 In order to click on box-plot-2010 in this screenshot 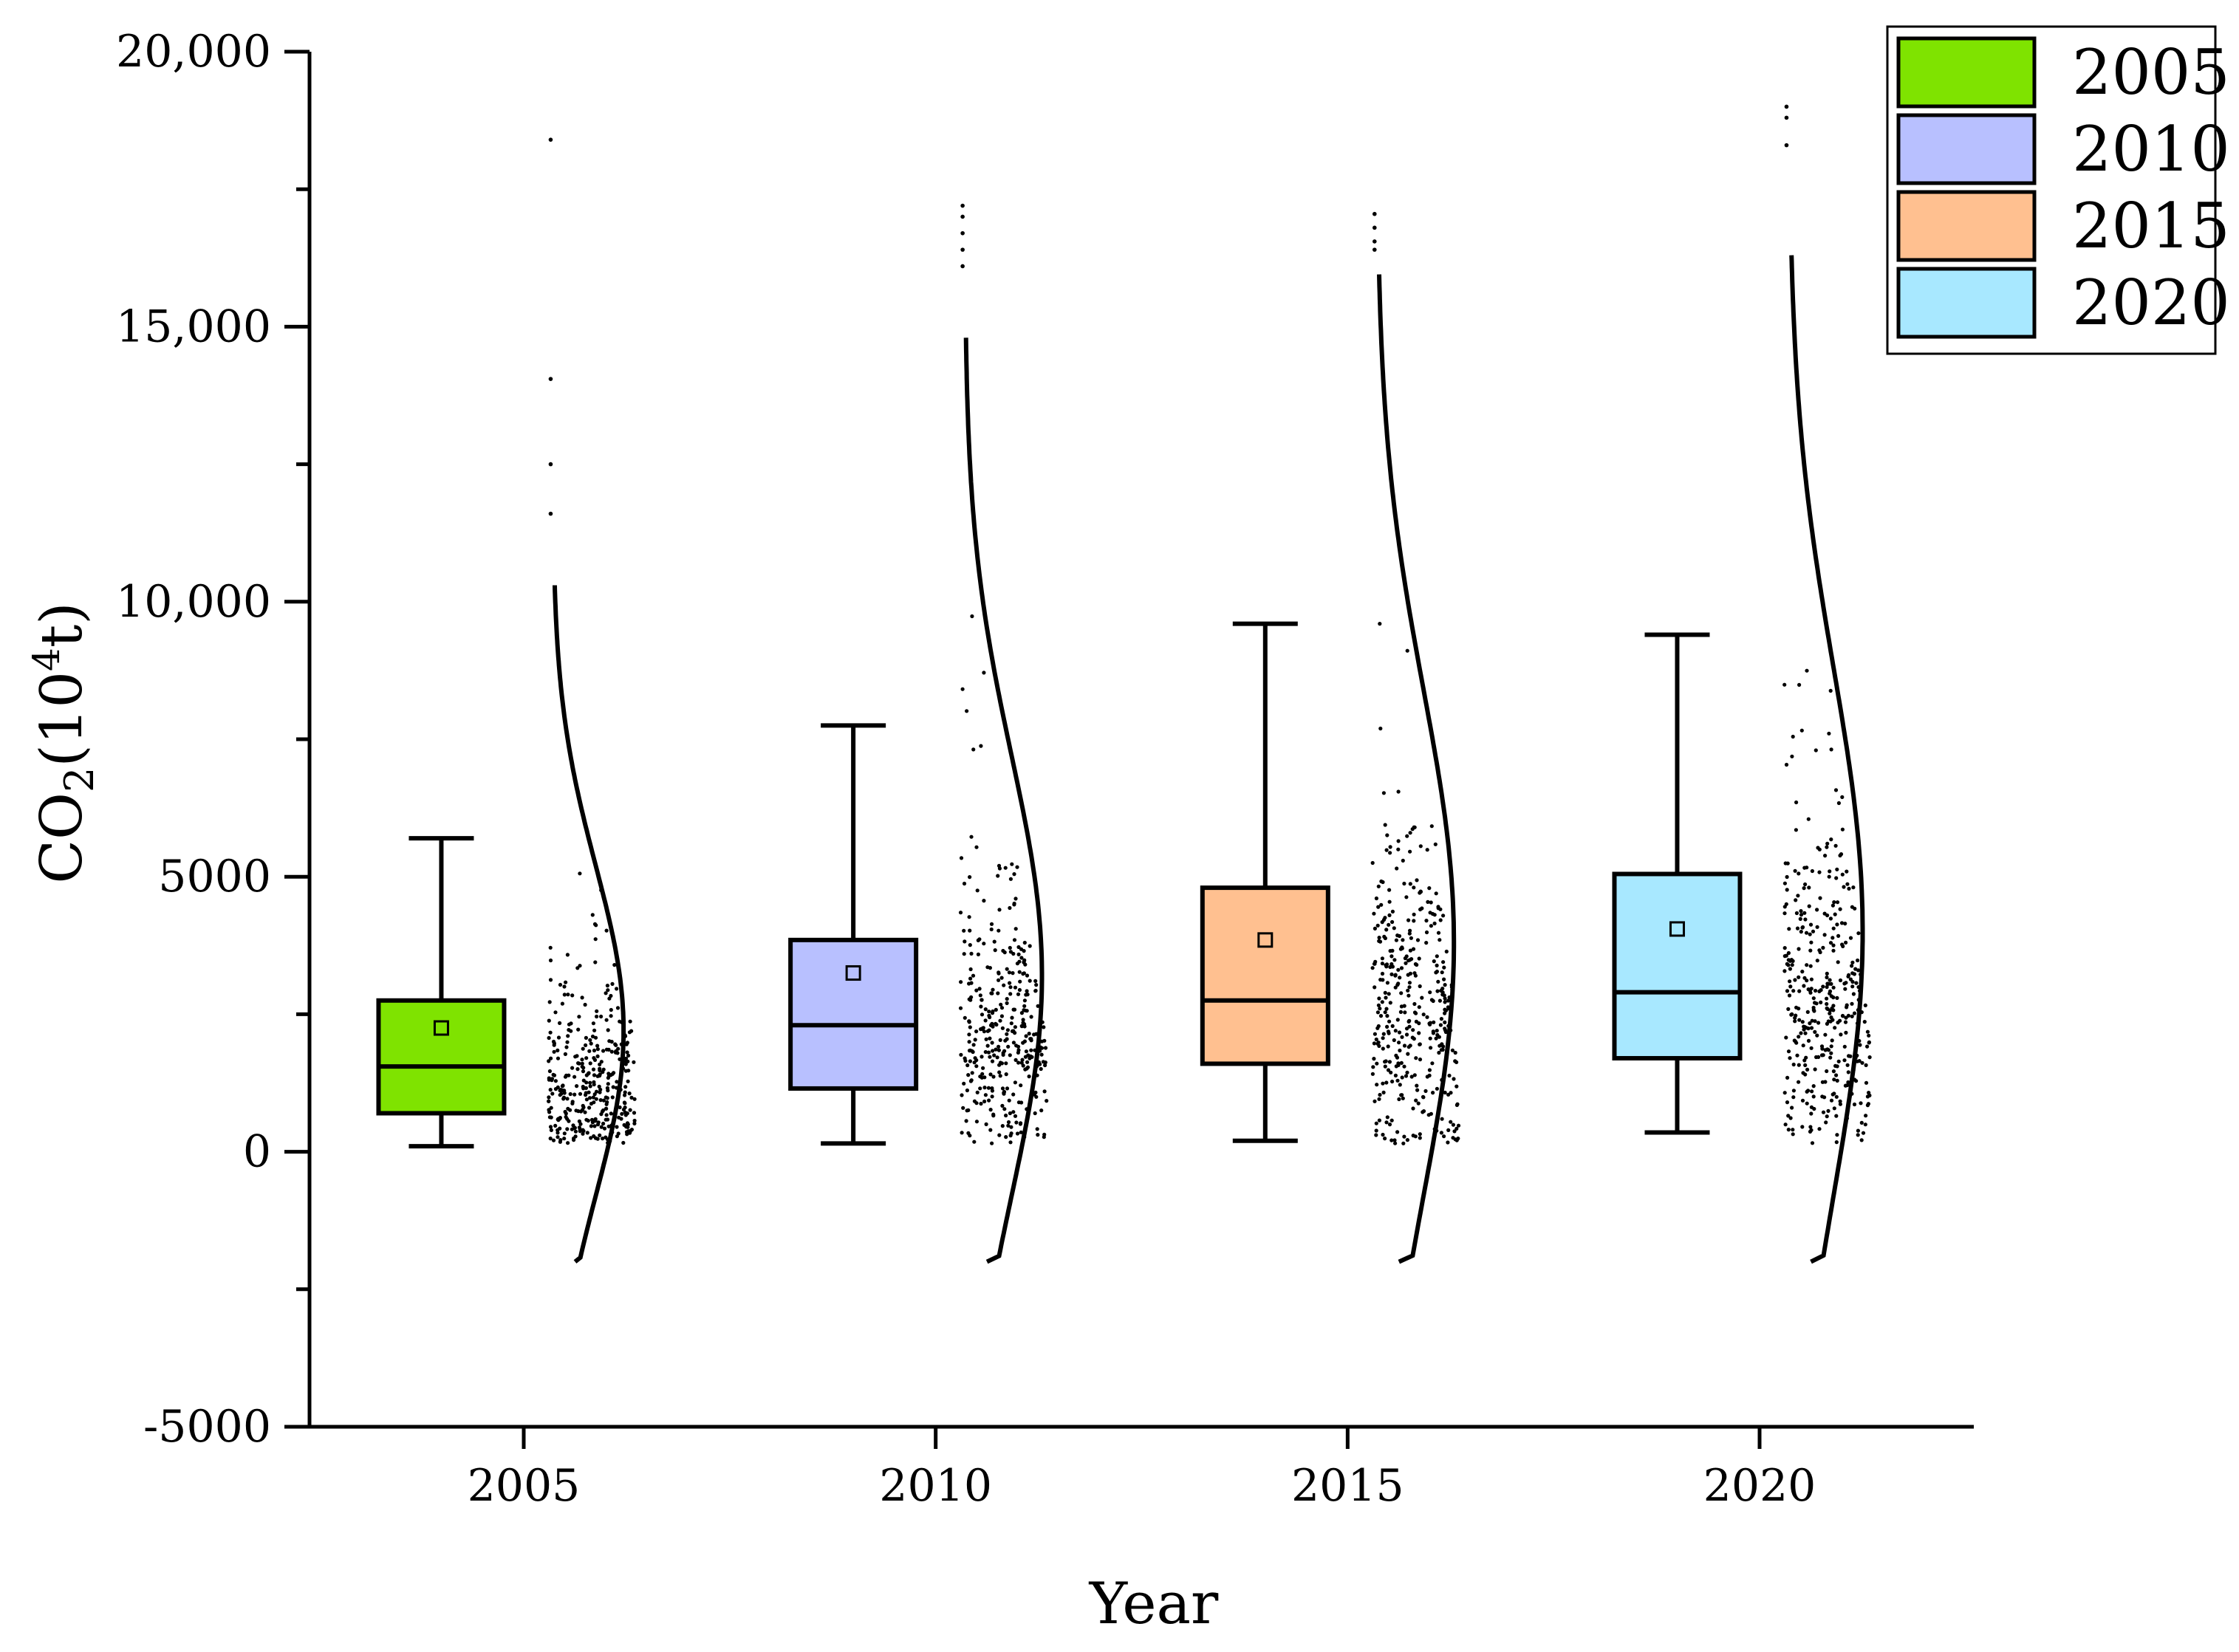, I will do `click(853, 934)`.